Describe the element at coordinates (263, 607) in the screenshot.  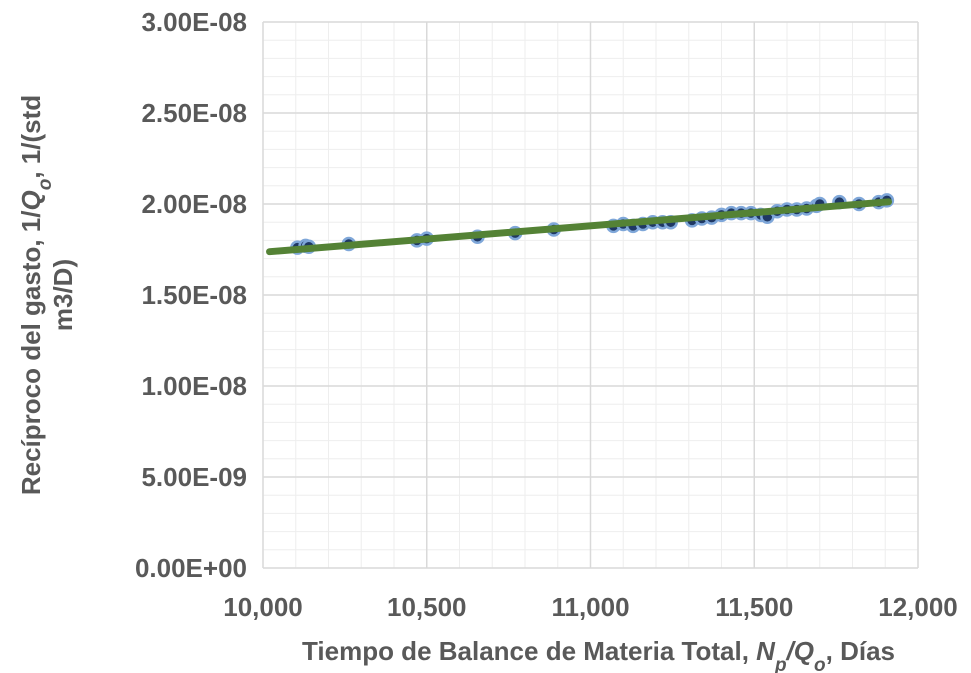
I see `x-tick-label: 10,000` at that location.